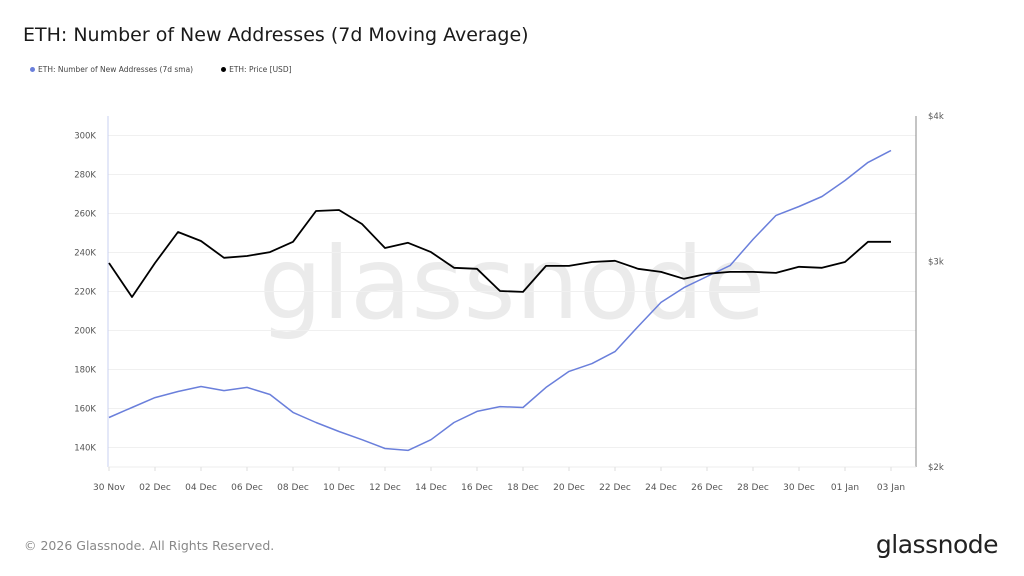  I want to click on y-left-tick-label: 260K, so click(85, 215).